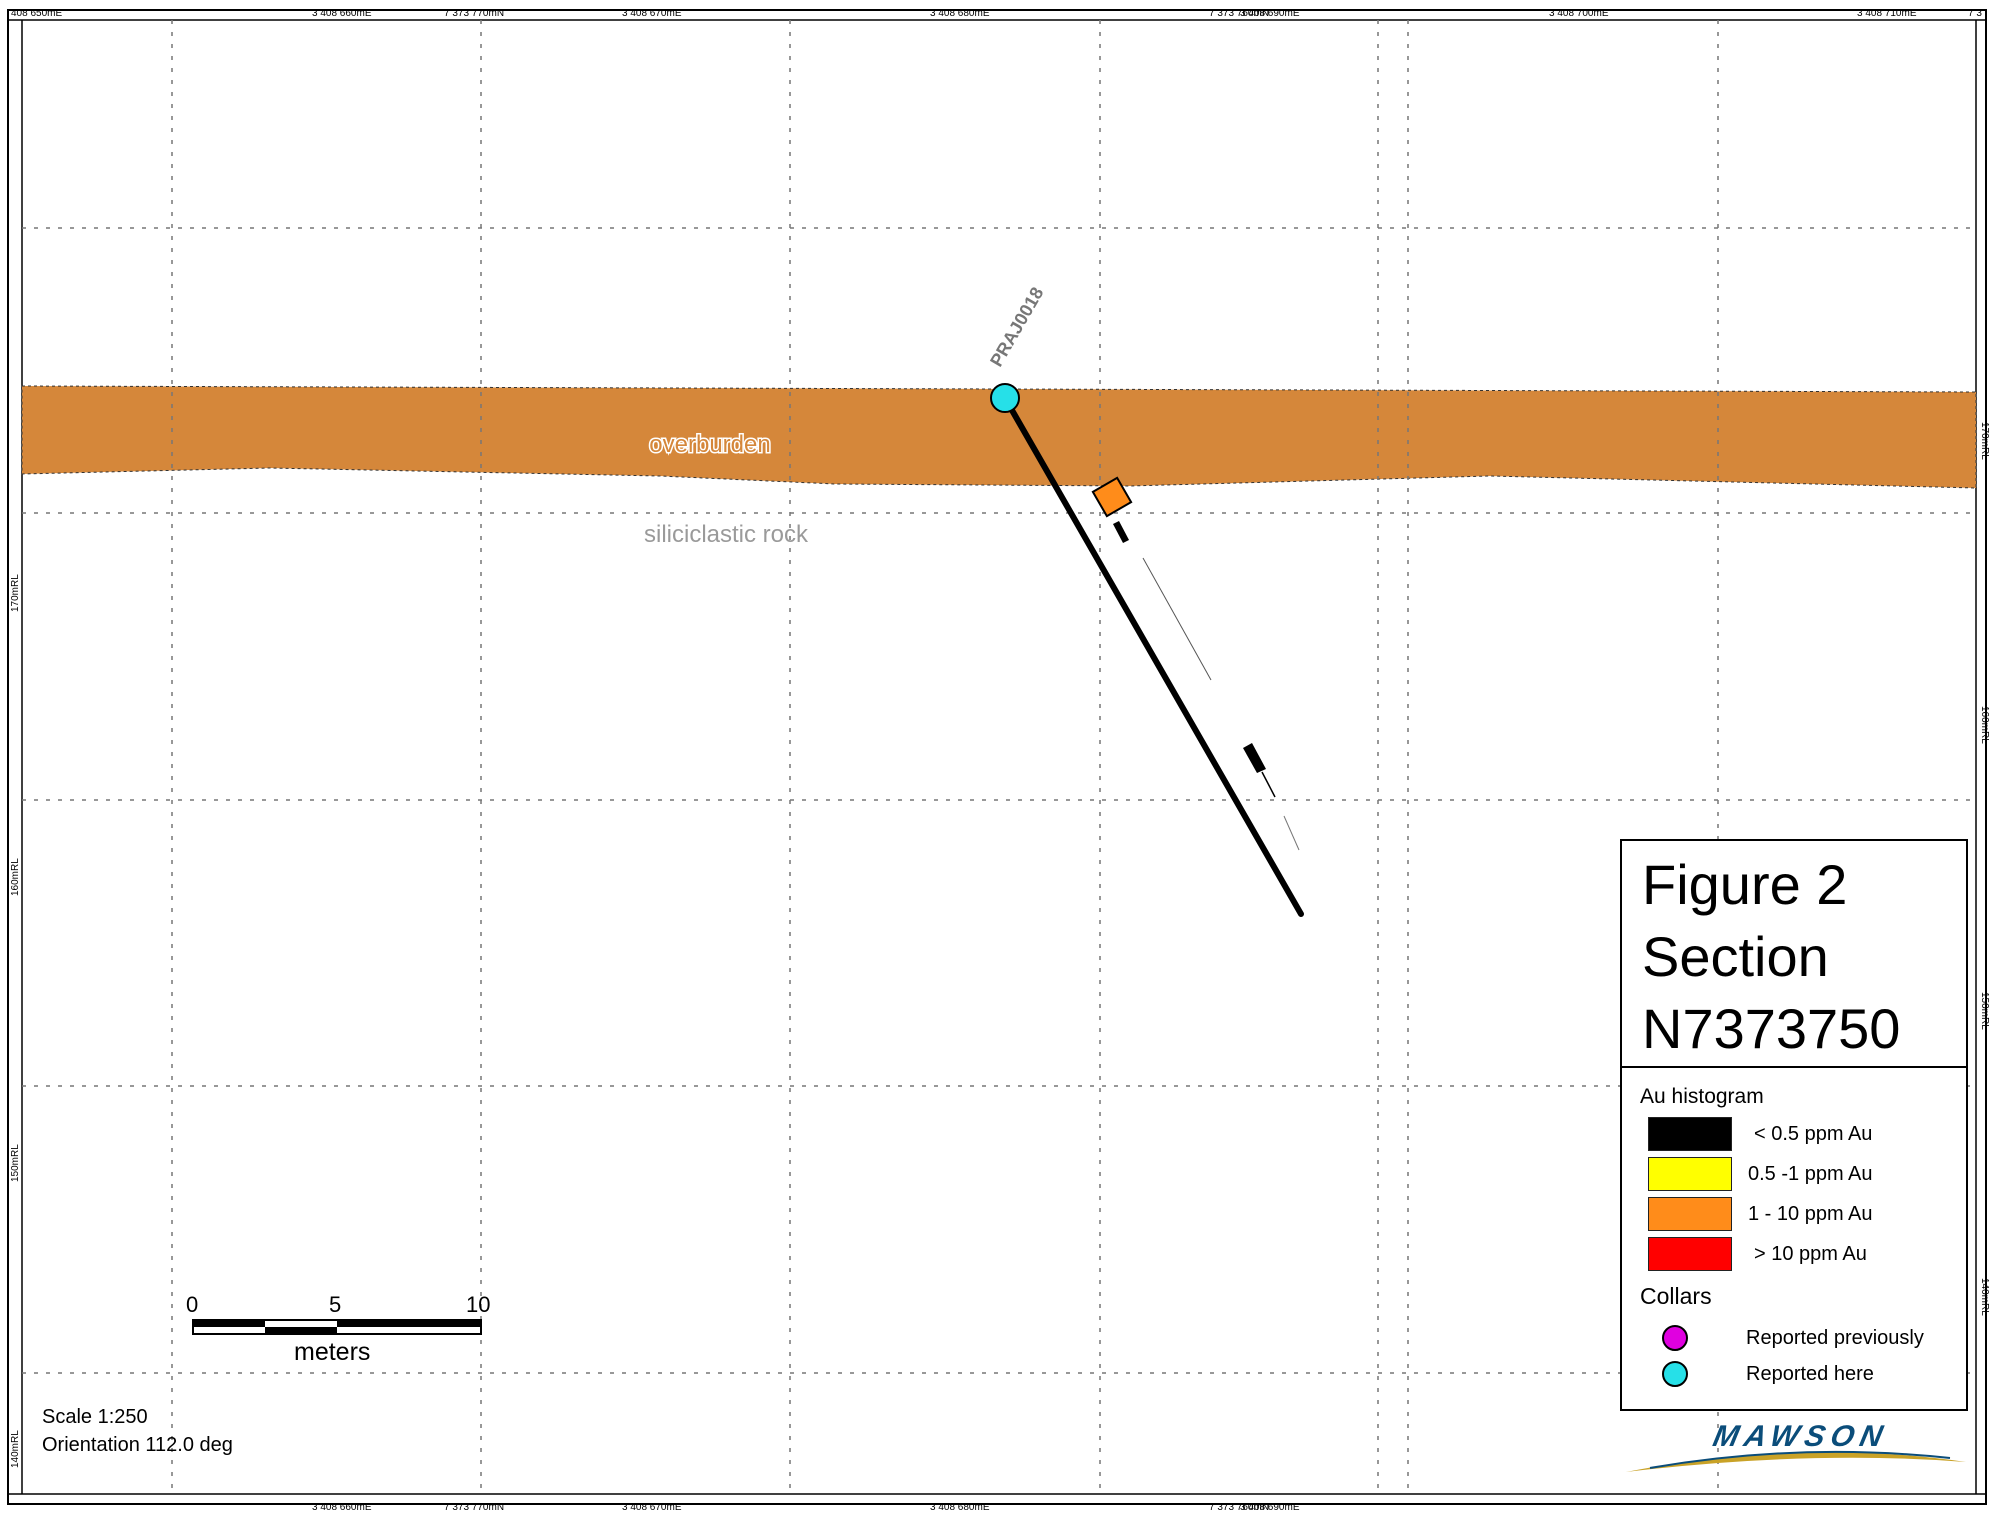 This screenshot has height=1519, width=1996. What do you see at coordinates (1016, 327) in the screenshot?
I see `hole-id-label: PRAJ0018` at bounding box center [1016, 327].